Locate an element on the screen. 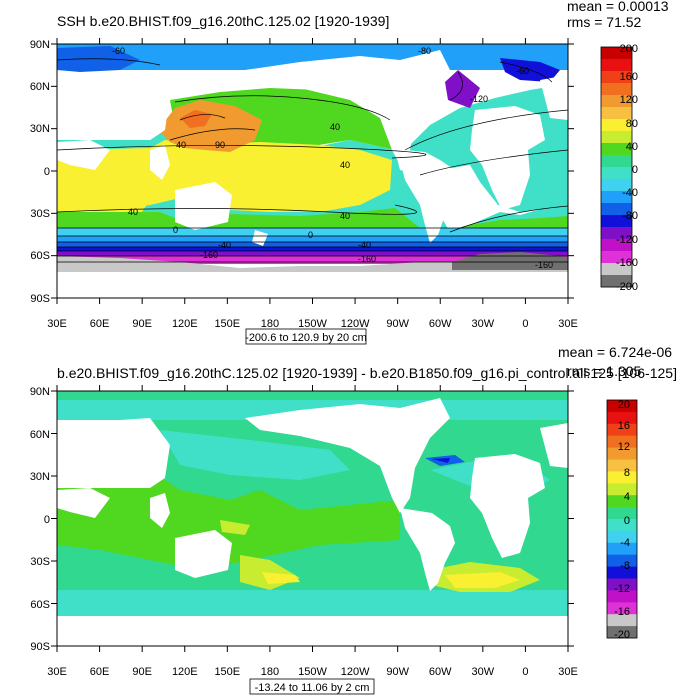 The height and width of the screenshot is (700, 700). panel1-acc-blue is located at coordinates (312, 239).